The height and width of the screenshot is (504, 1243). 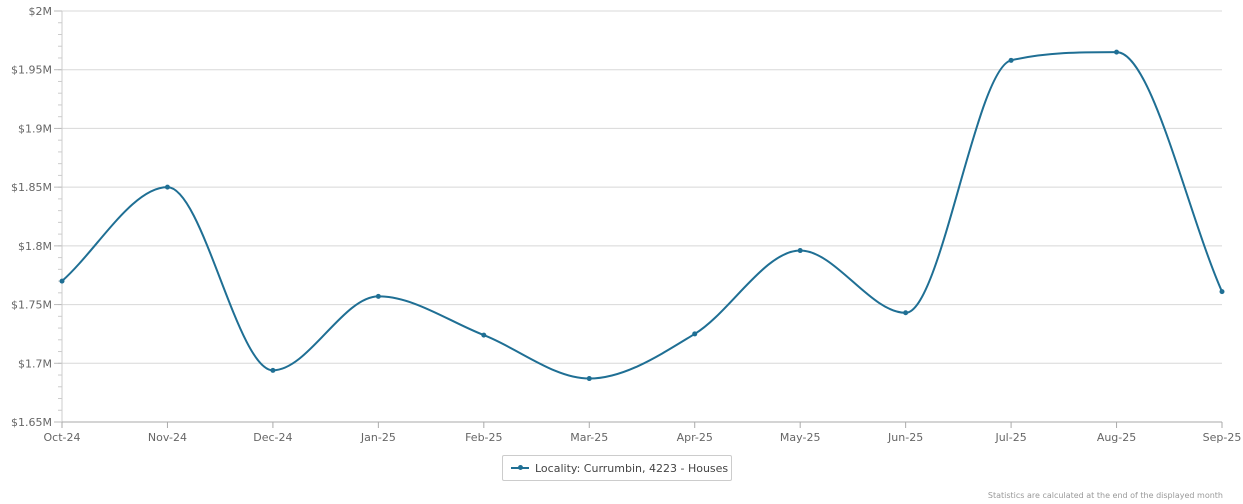 What do you see at coordinates (31, 422) in the screenshot?
I see `y-tick-label: $1.65M` at bounding box center [31, 422].